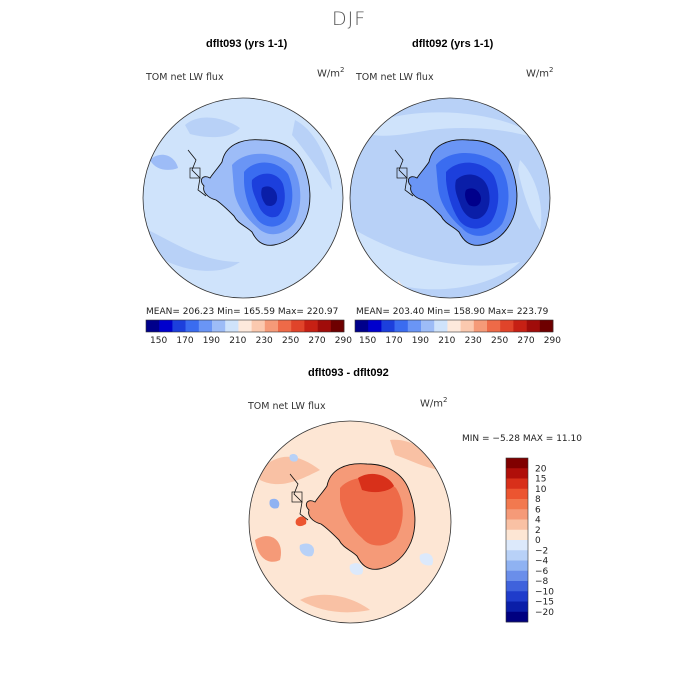 The height and width of the screenshot is (700, 700). I want to click on colorbar2-tick-label: 270, so click(525, 341).